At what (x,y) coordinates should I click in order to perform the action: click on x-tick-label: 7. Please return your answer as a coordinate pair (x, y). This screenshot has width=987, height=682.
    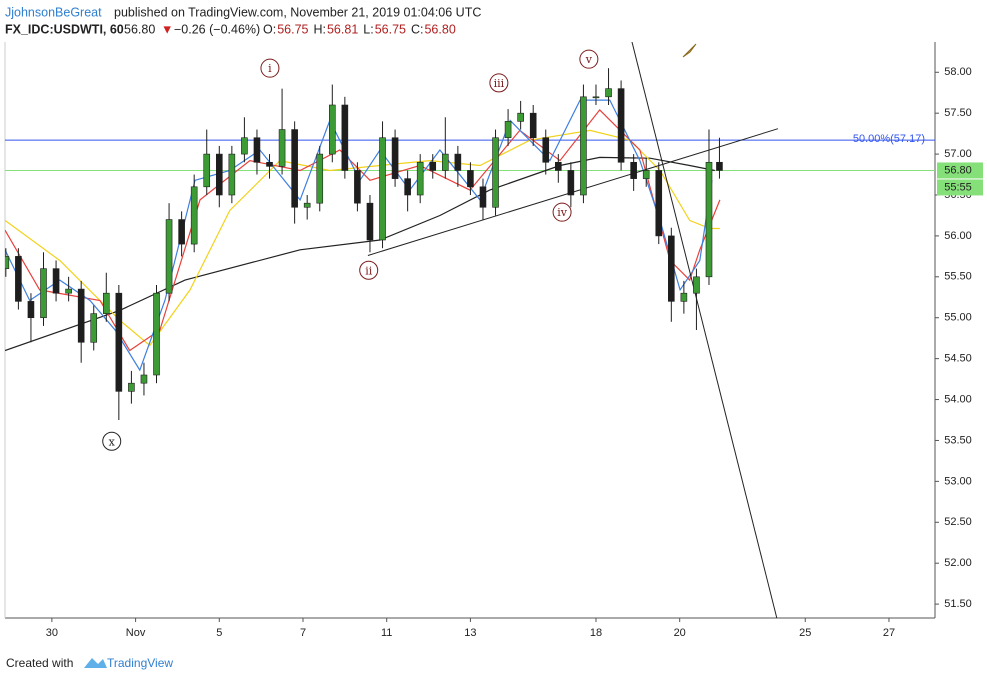
    Looking at the image, I should click on (303, 633).